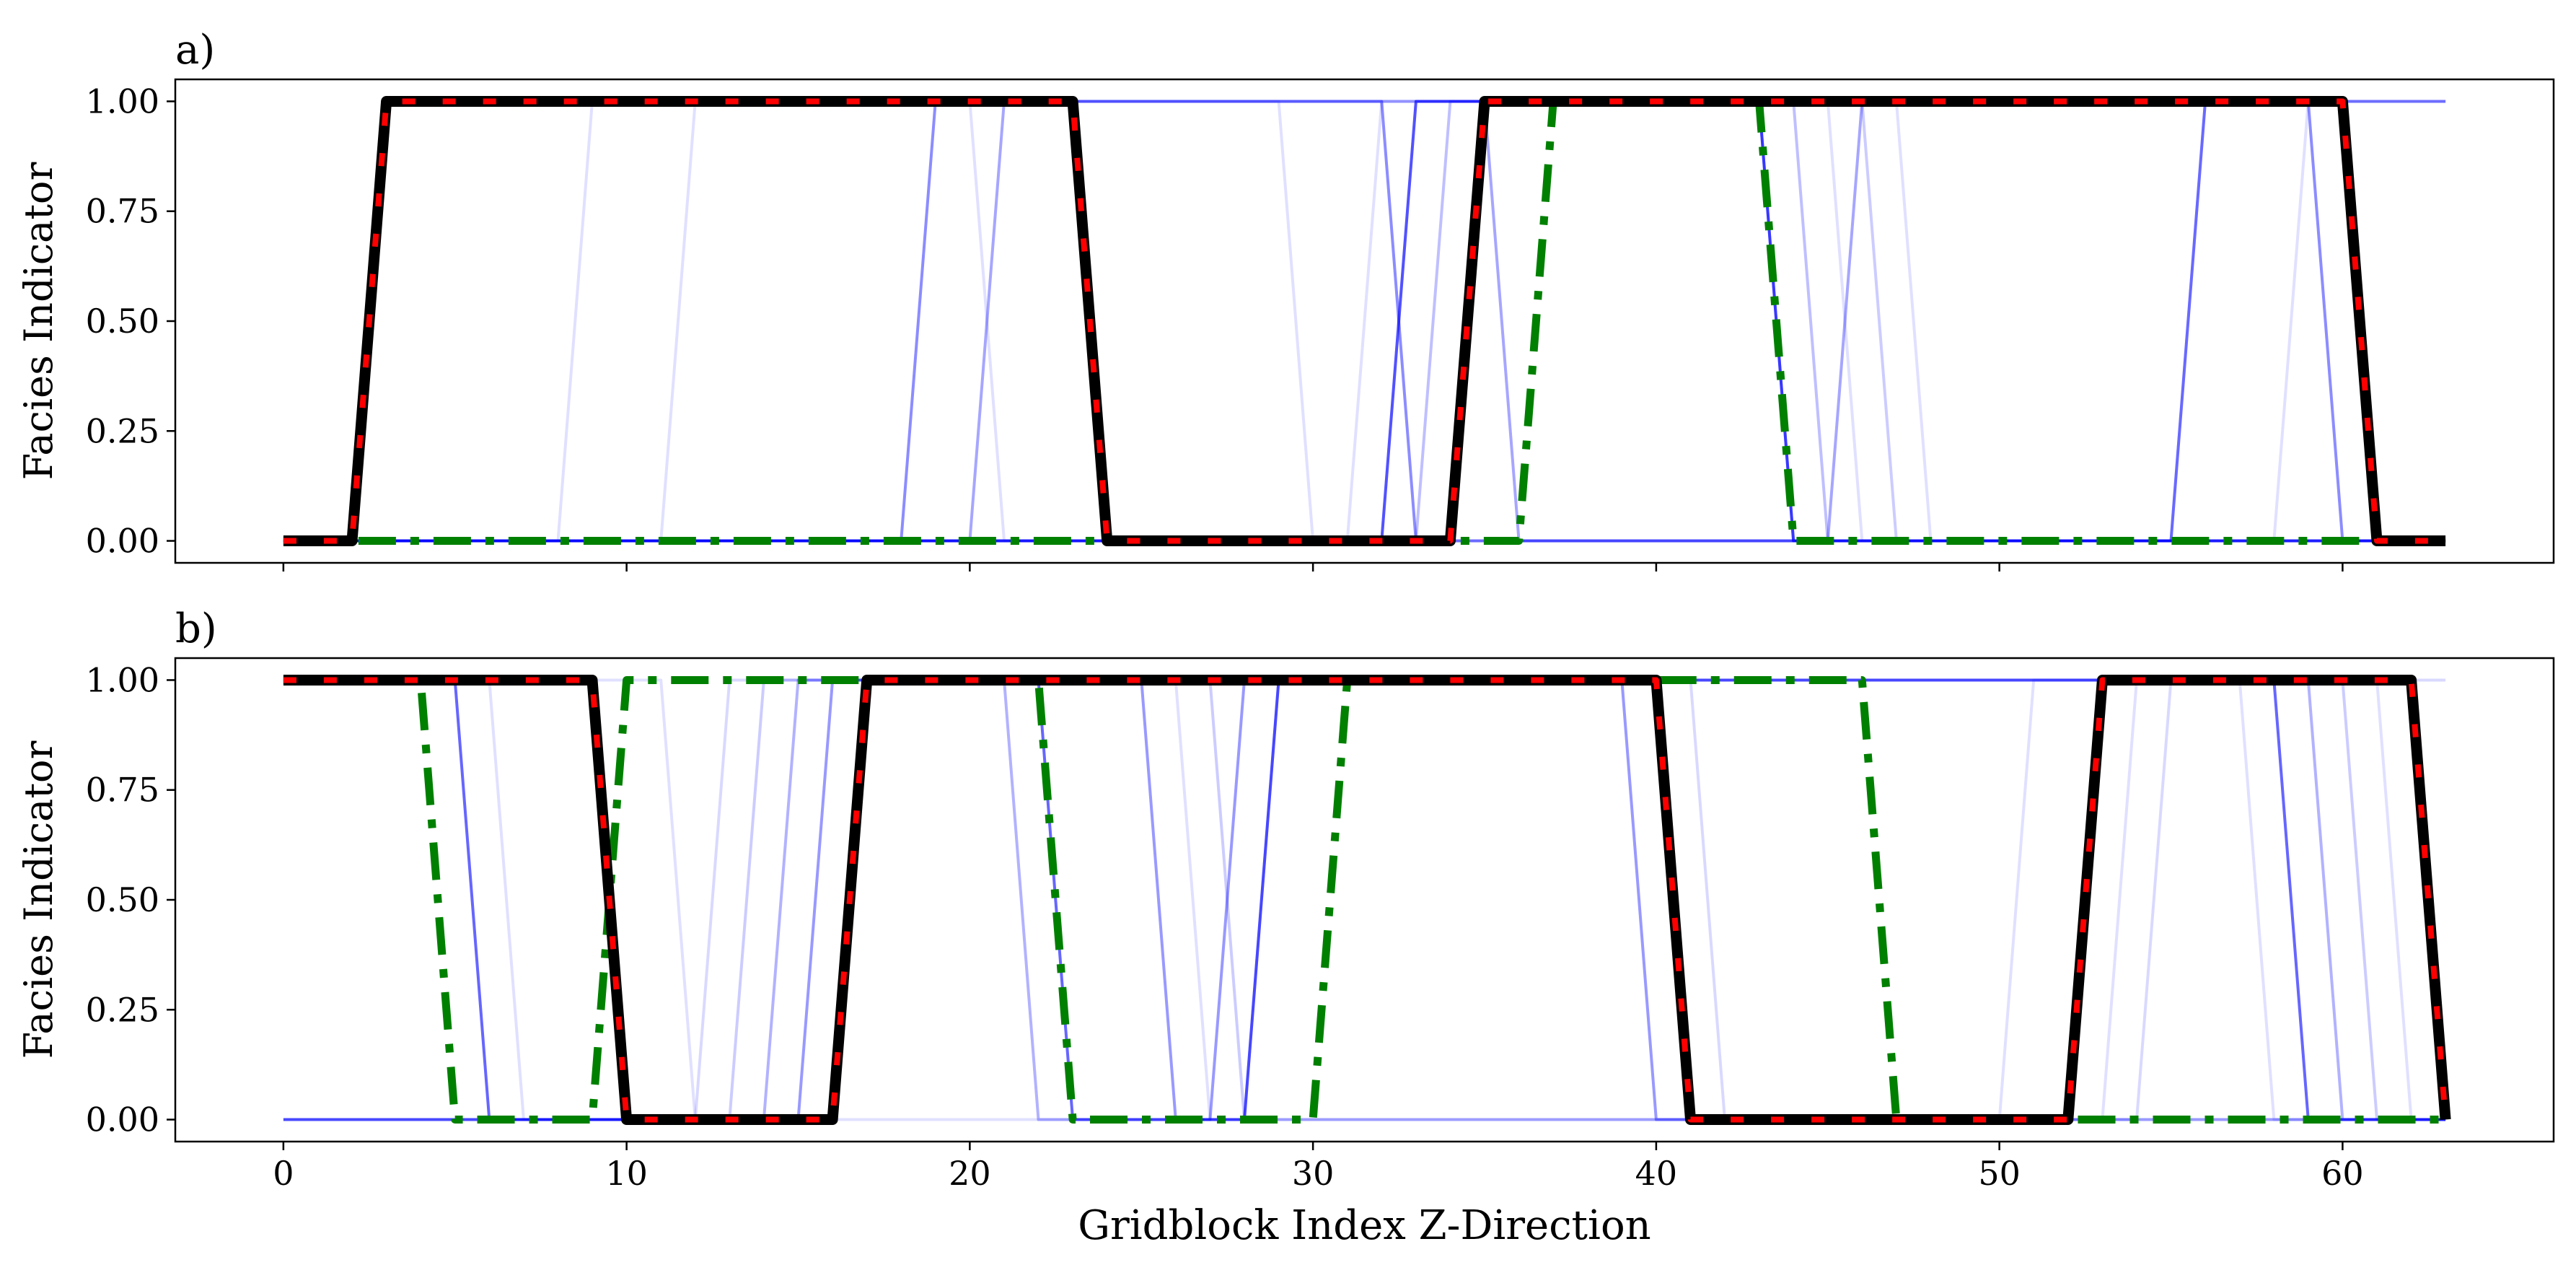 The width and height of the screenshot is (2576, 1283). What do you see at coordinates (283, 1174) in the screenshot?
I see `x-tick-label: 0` at bounding box center [283, 1174].